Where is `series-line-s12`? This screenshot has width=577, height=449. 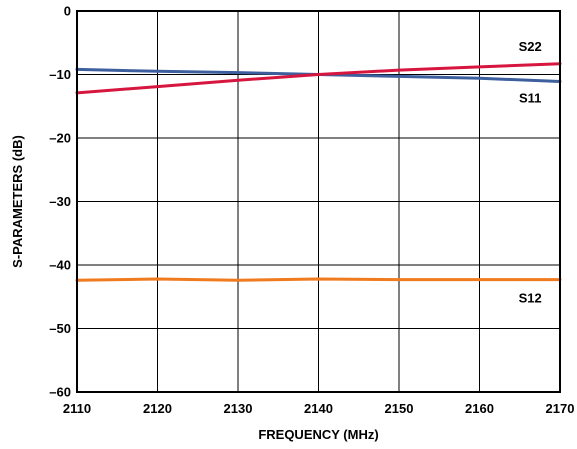
series-line-s12 is located at coordinates (318, 279).